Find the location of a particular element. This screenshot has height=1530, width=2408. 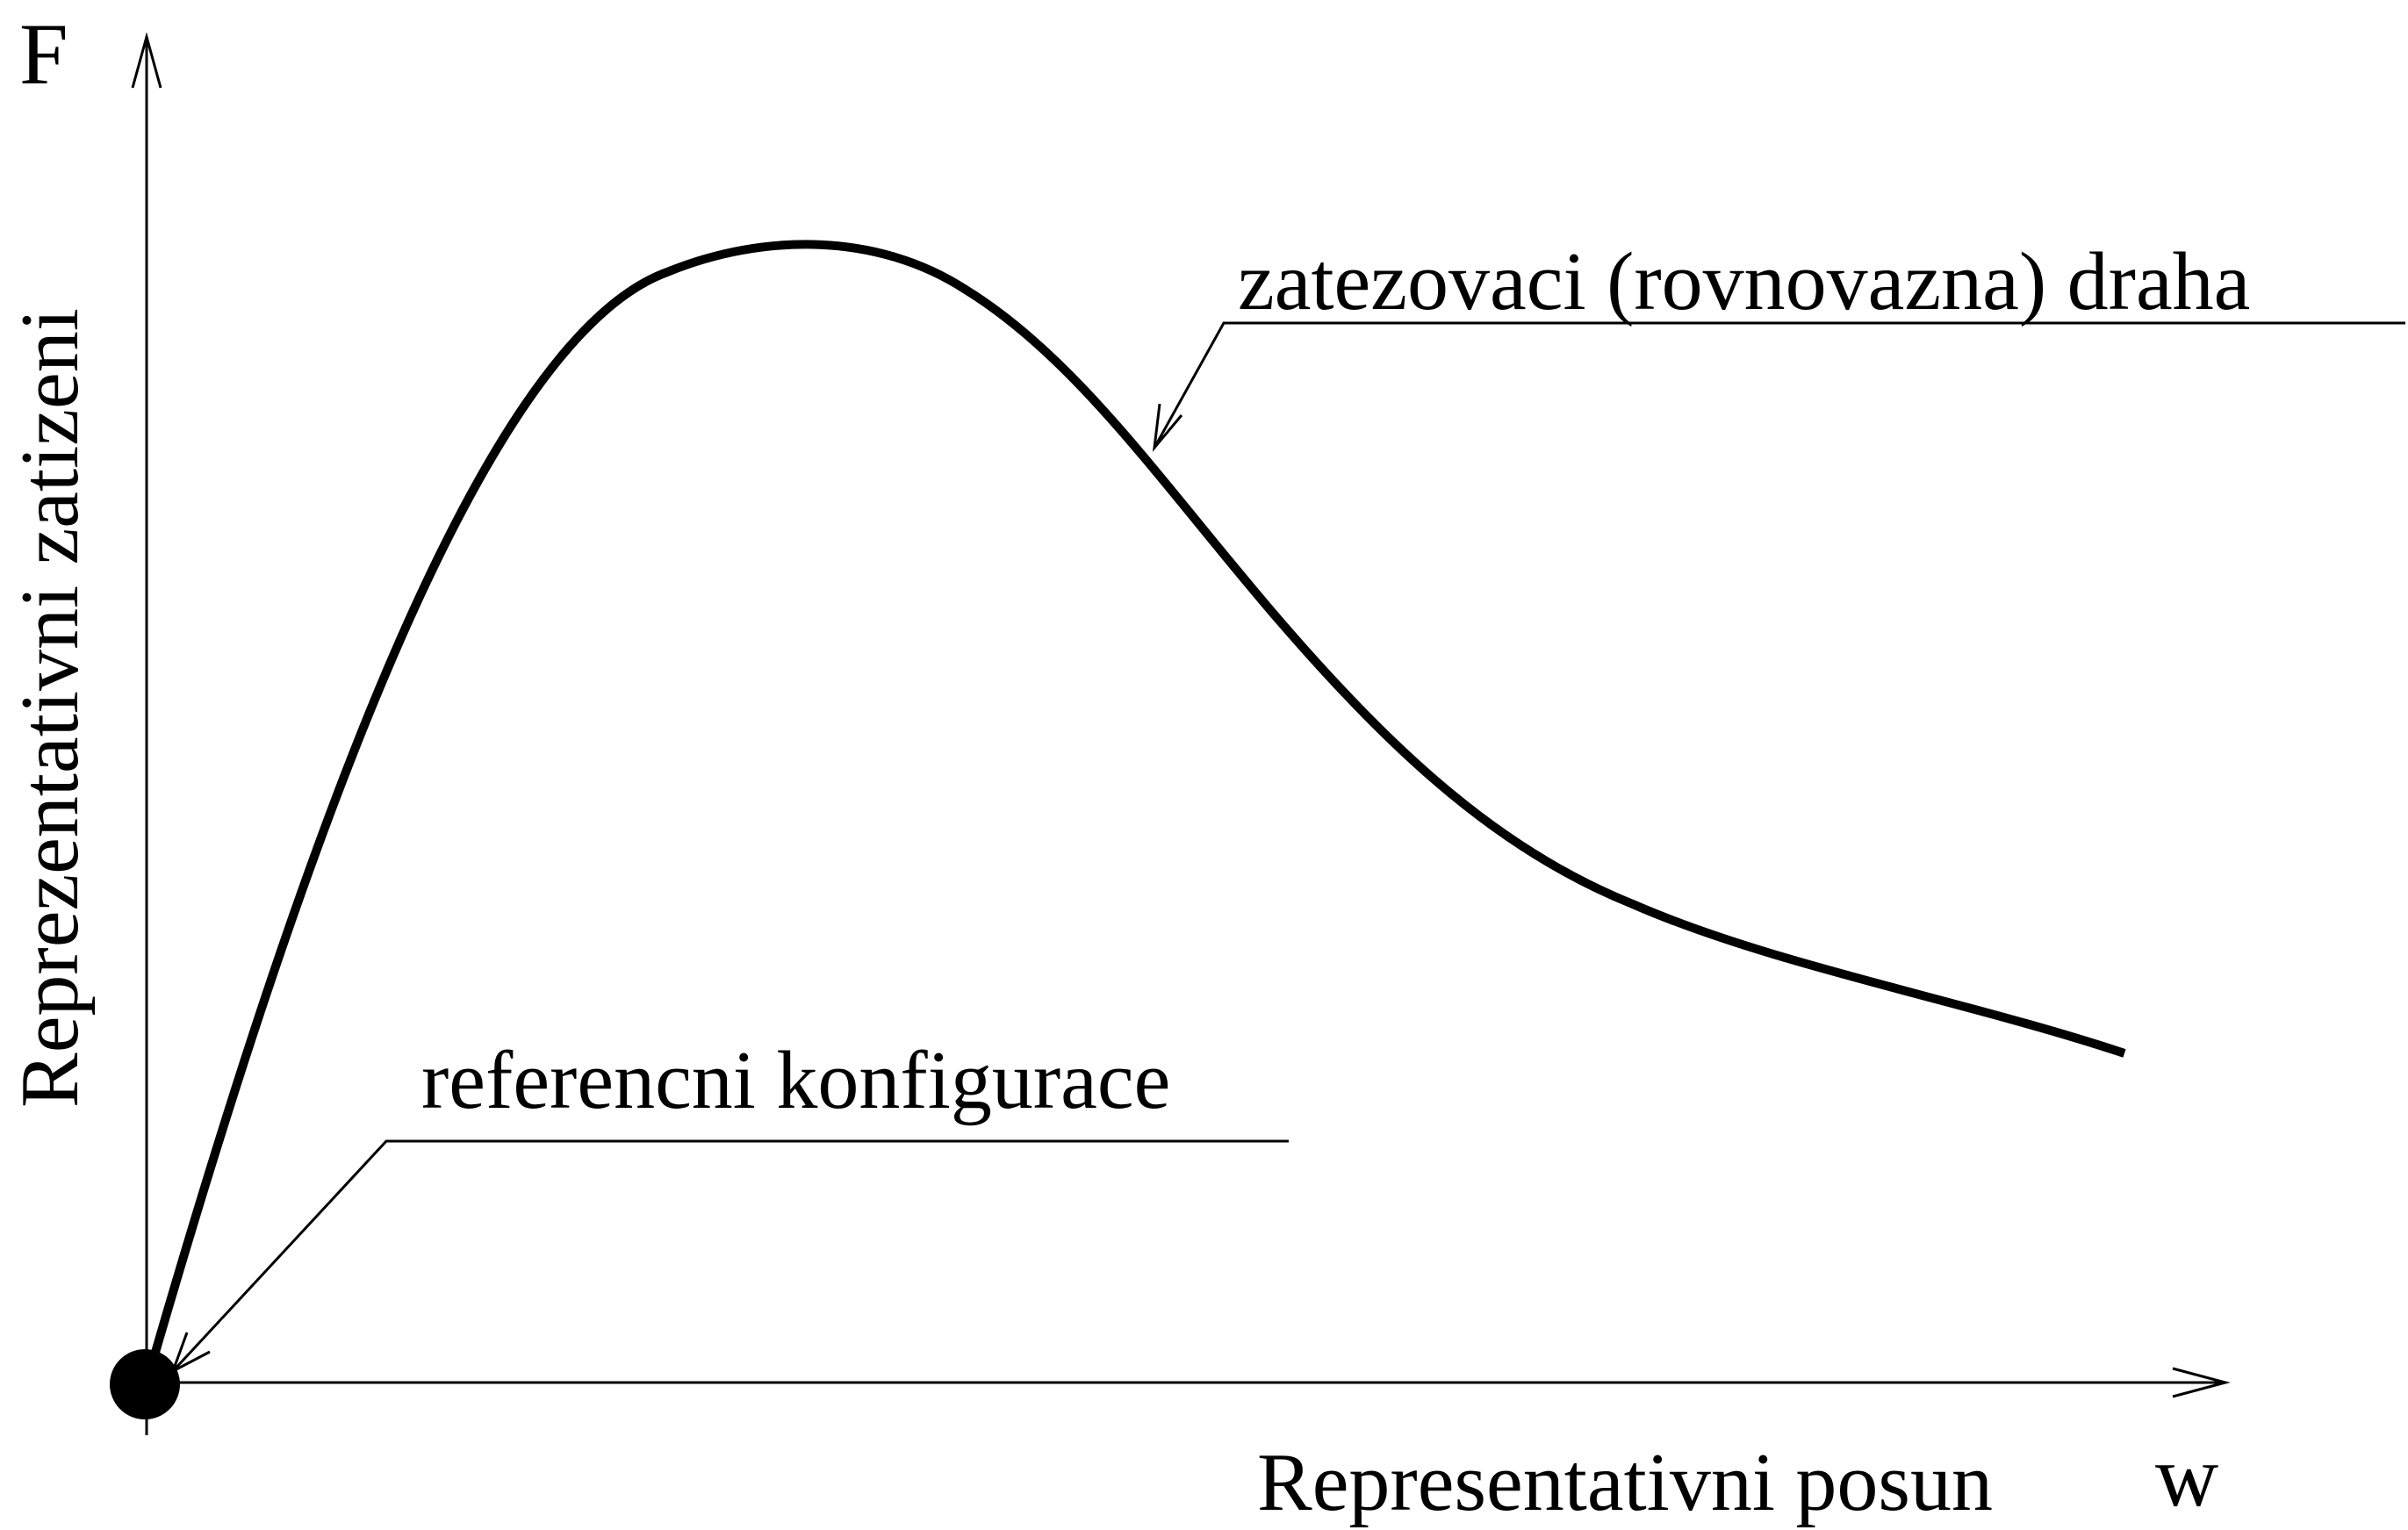

x-axis-symbol: w is located at coordinates (2186, 1476).